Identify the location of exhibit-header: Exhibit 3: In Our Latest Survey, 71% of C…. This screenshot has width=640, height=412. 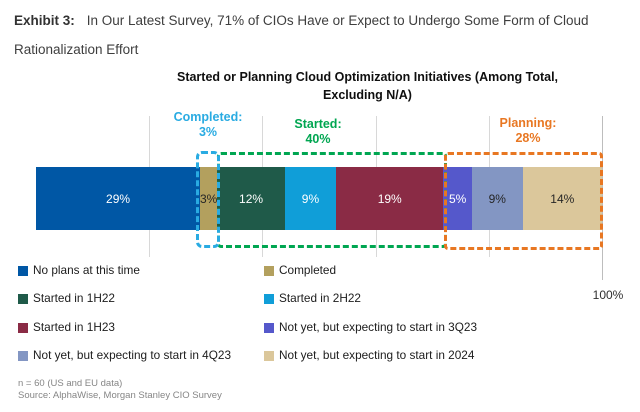
(315, 35).